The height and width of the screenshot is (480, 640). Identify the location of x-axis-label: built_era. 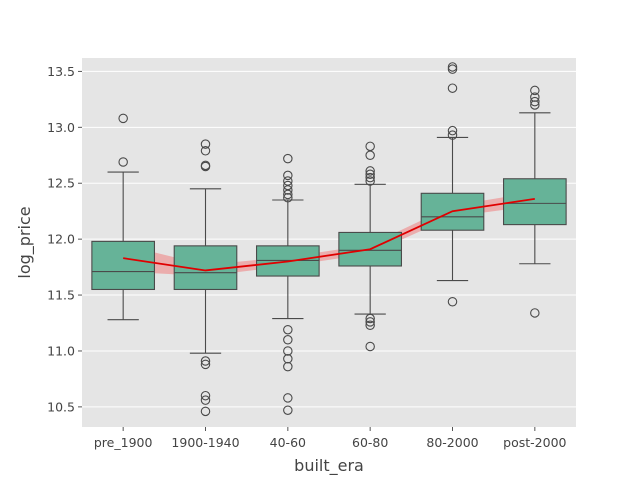
(329, 466).